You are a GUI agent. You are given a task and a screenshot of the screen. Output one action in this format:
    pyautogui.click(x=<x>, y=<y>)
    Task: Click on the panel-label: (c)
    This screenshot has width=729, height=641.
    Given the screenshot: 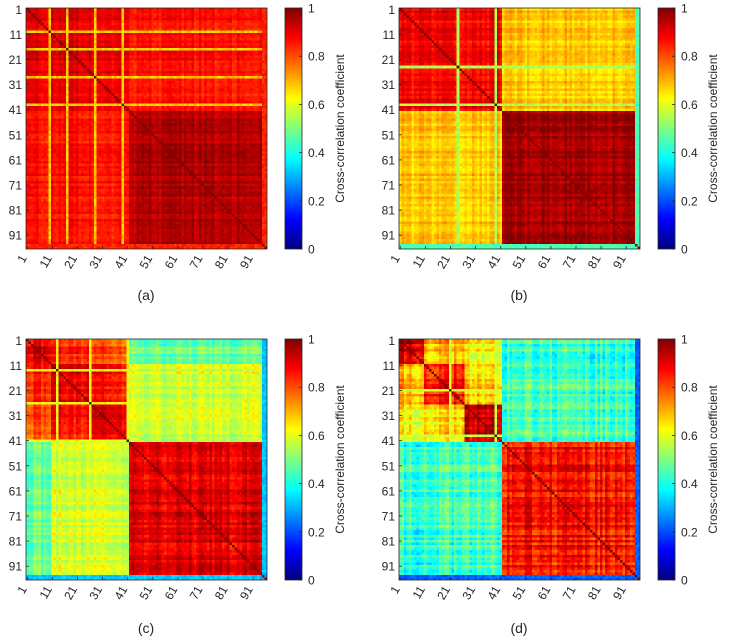 What is the action you would take?
    pyautogui.click(x=146, y=628)
    